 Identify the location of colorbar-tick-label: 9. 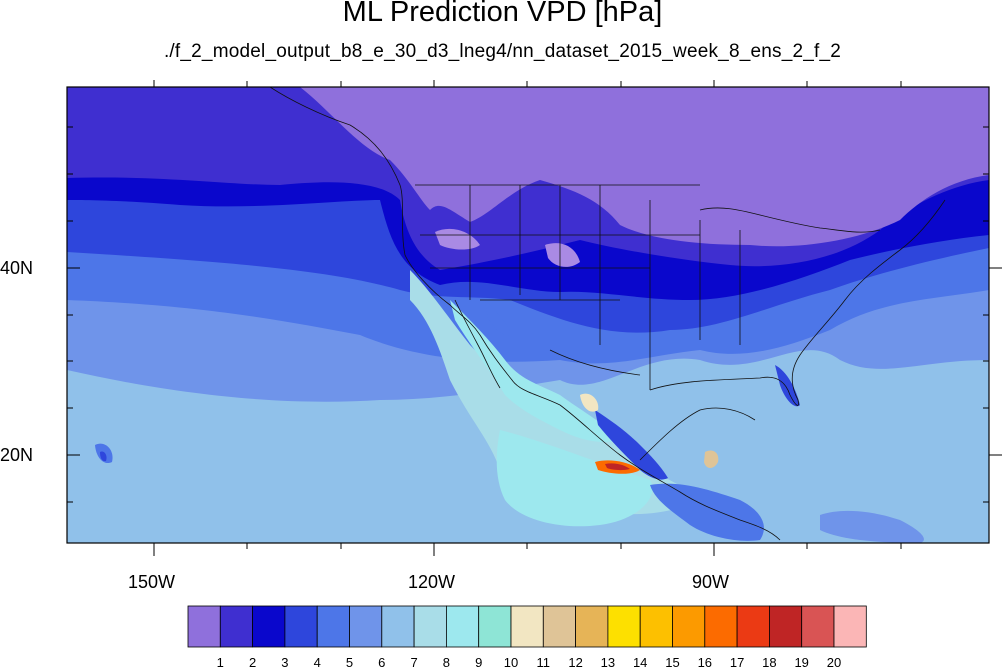
(479, 662).